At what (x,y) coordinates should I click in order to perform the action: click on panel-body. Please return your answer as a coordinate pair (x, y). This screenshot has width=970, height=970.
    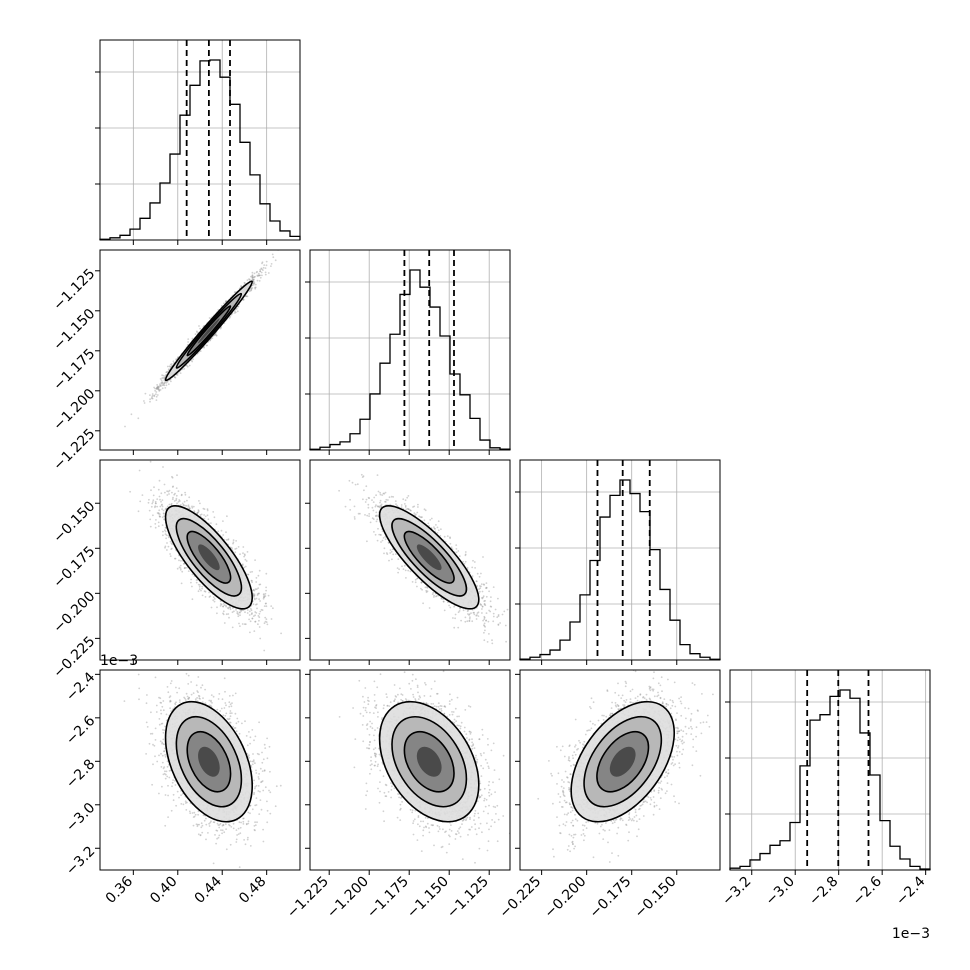
    Looking at the image, I should click on (205, 556).